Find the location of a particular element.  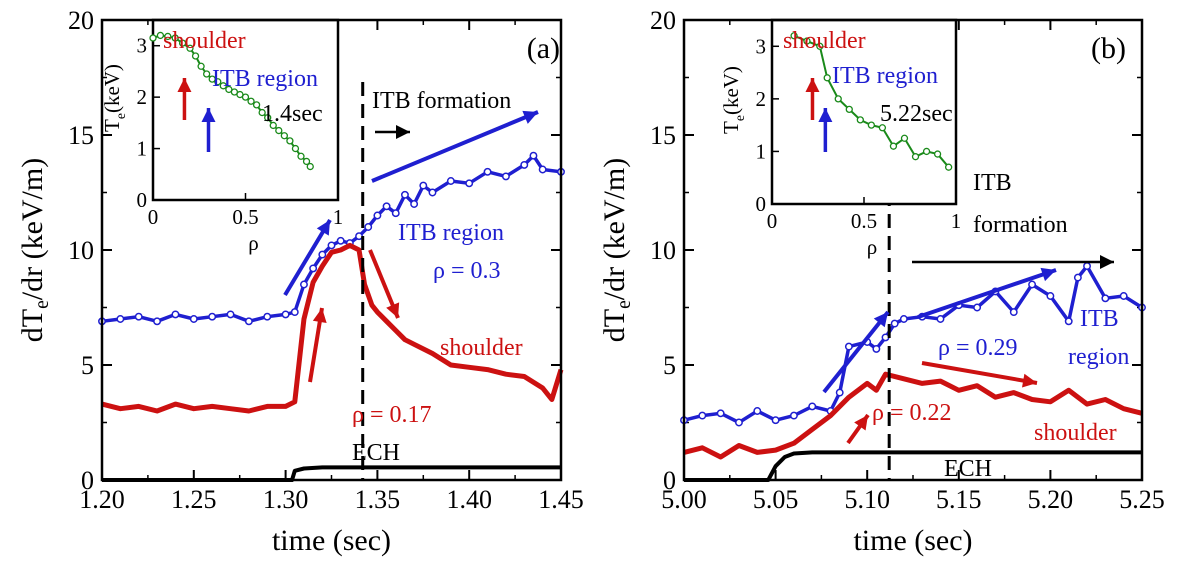

x-tick-label: 1.35 is located at coordinates (378, 499).